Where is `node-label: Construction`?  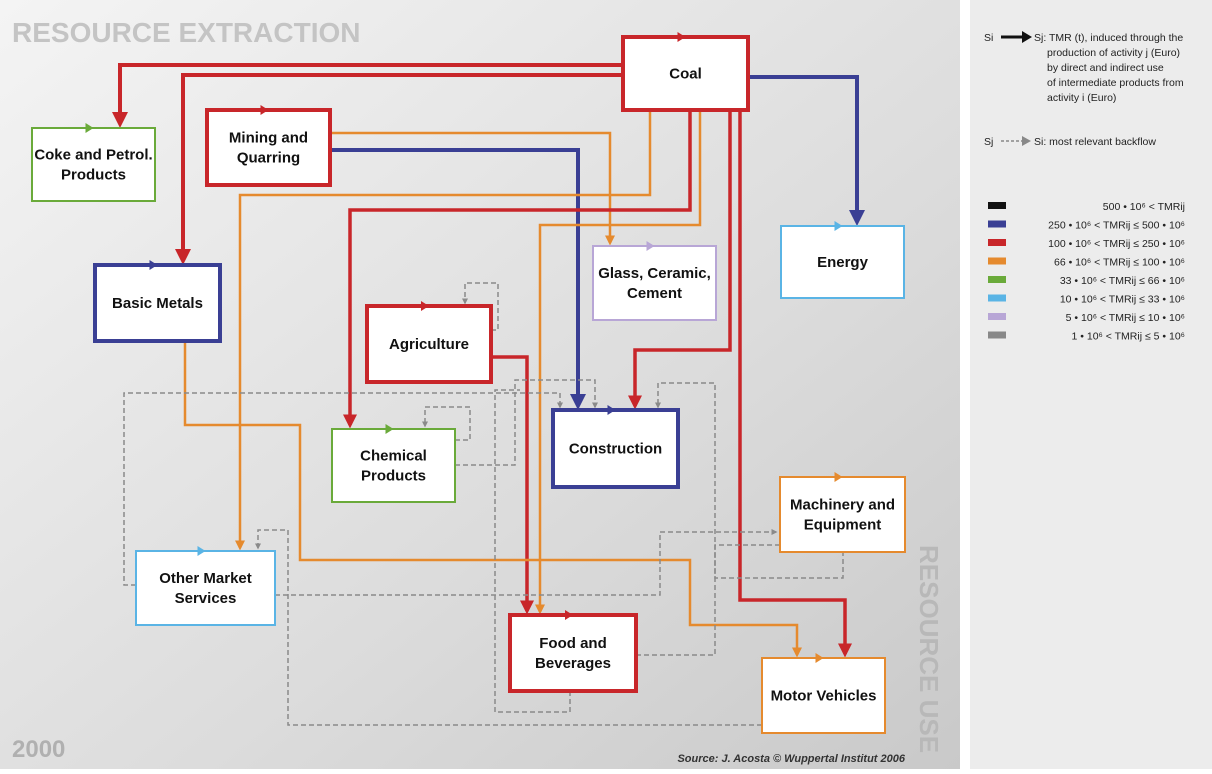 node-label: Construction is located at coordinates (615, 449).